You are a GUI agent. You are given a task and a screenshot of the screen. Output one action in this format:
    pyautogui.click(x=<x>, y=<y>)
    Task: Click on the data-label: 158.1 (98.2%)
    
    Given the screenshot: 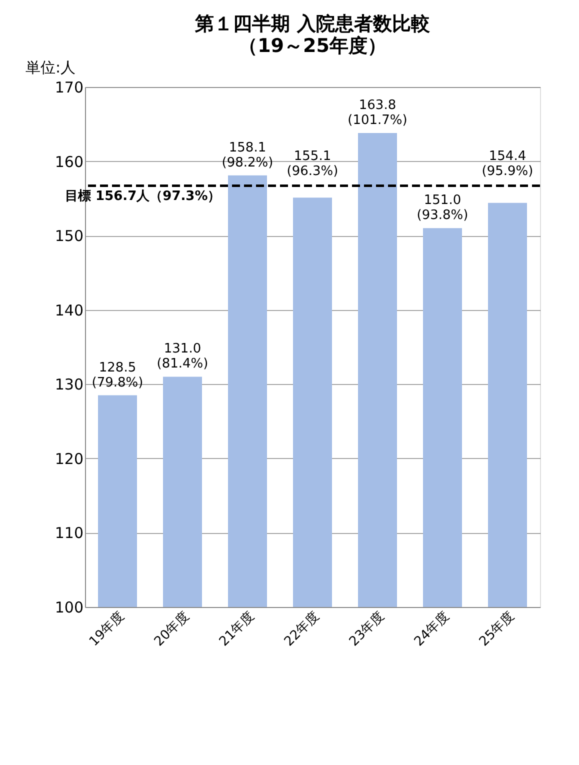 What is the action you would take?
    pyautogui.click(x=248, y=155)
    